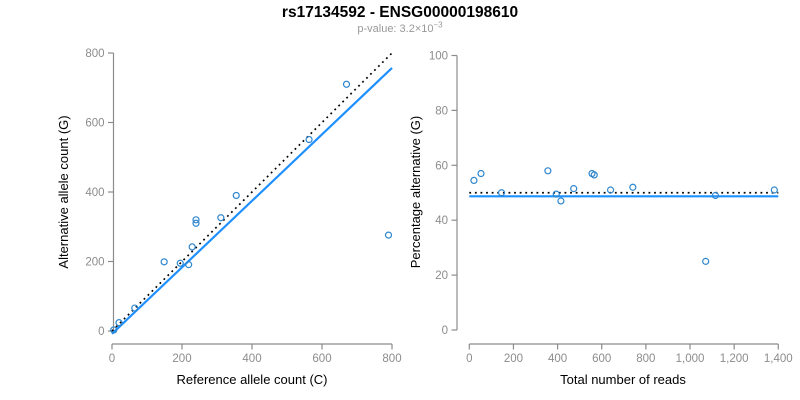  I want to click on y-tick-label: 40, so click(441, 221).